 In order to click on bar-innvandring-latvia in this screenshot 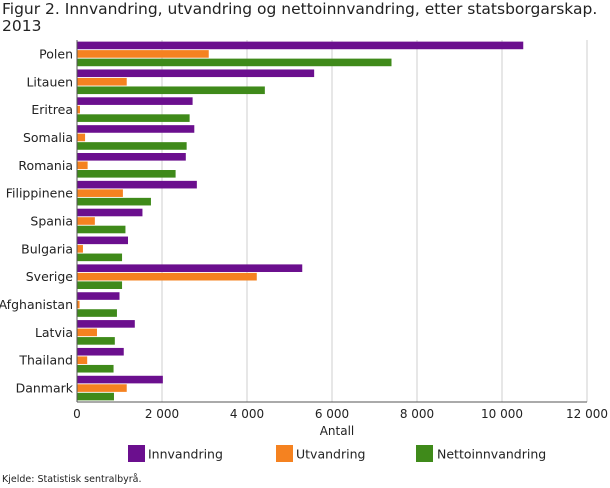, I will do `click(106, 324)`.